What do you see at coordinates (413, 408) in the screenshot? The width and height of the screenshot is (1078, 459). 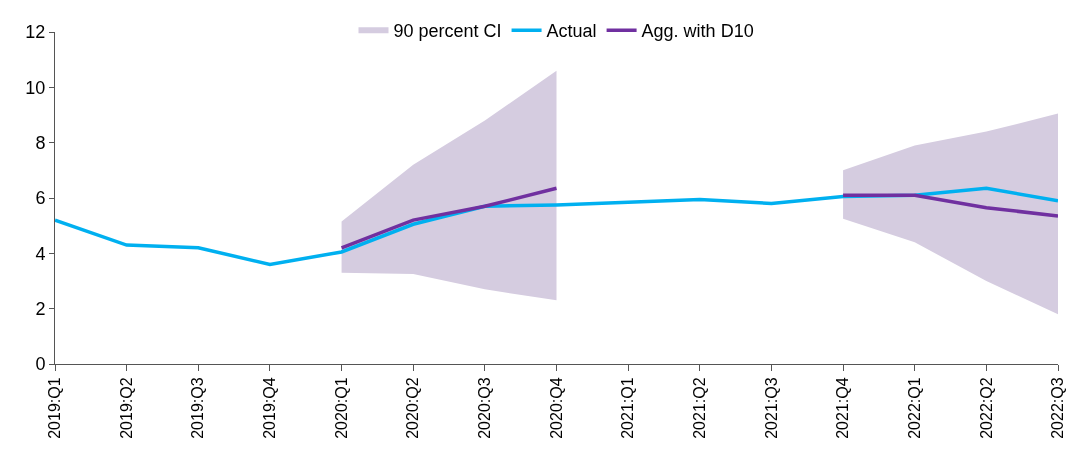 I see `x-tick-label: 2020:Q2` at bounding box center [413, 408].